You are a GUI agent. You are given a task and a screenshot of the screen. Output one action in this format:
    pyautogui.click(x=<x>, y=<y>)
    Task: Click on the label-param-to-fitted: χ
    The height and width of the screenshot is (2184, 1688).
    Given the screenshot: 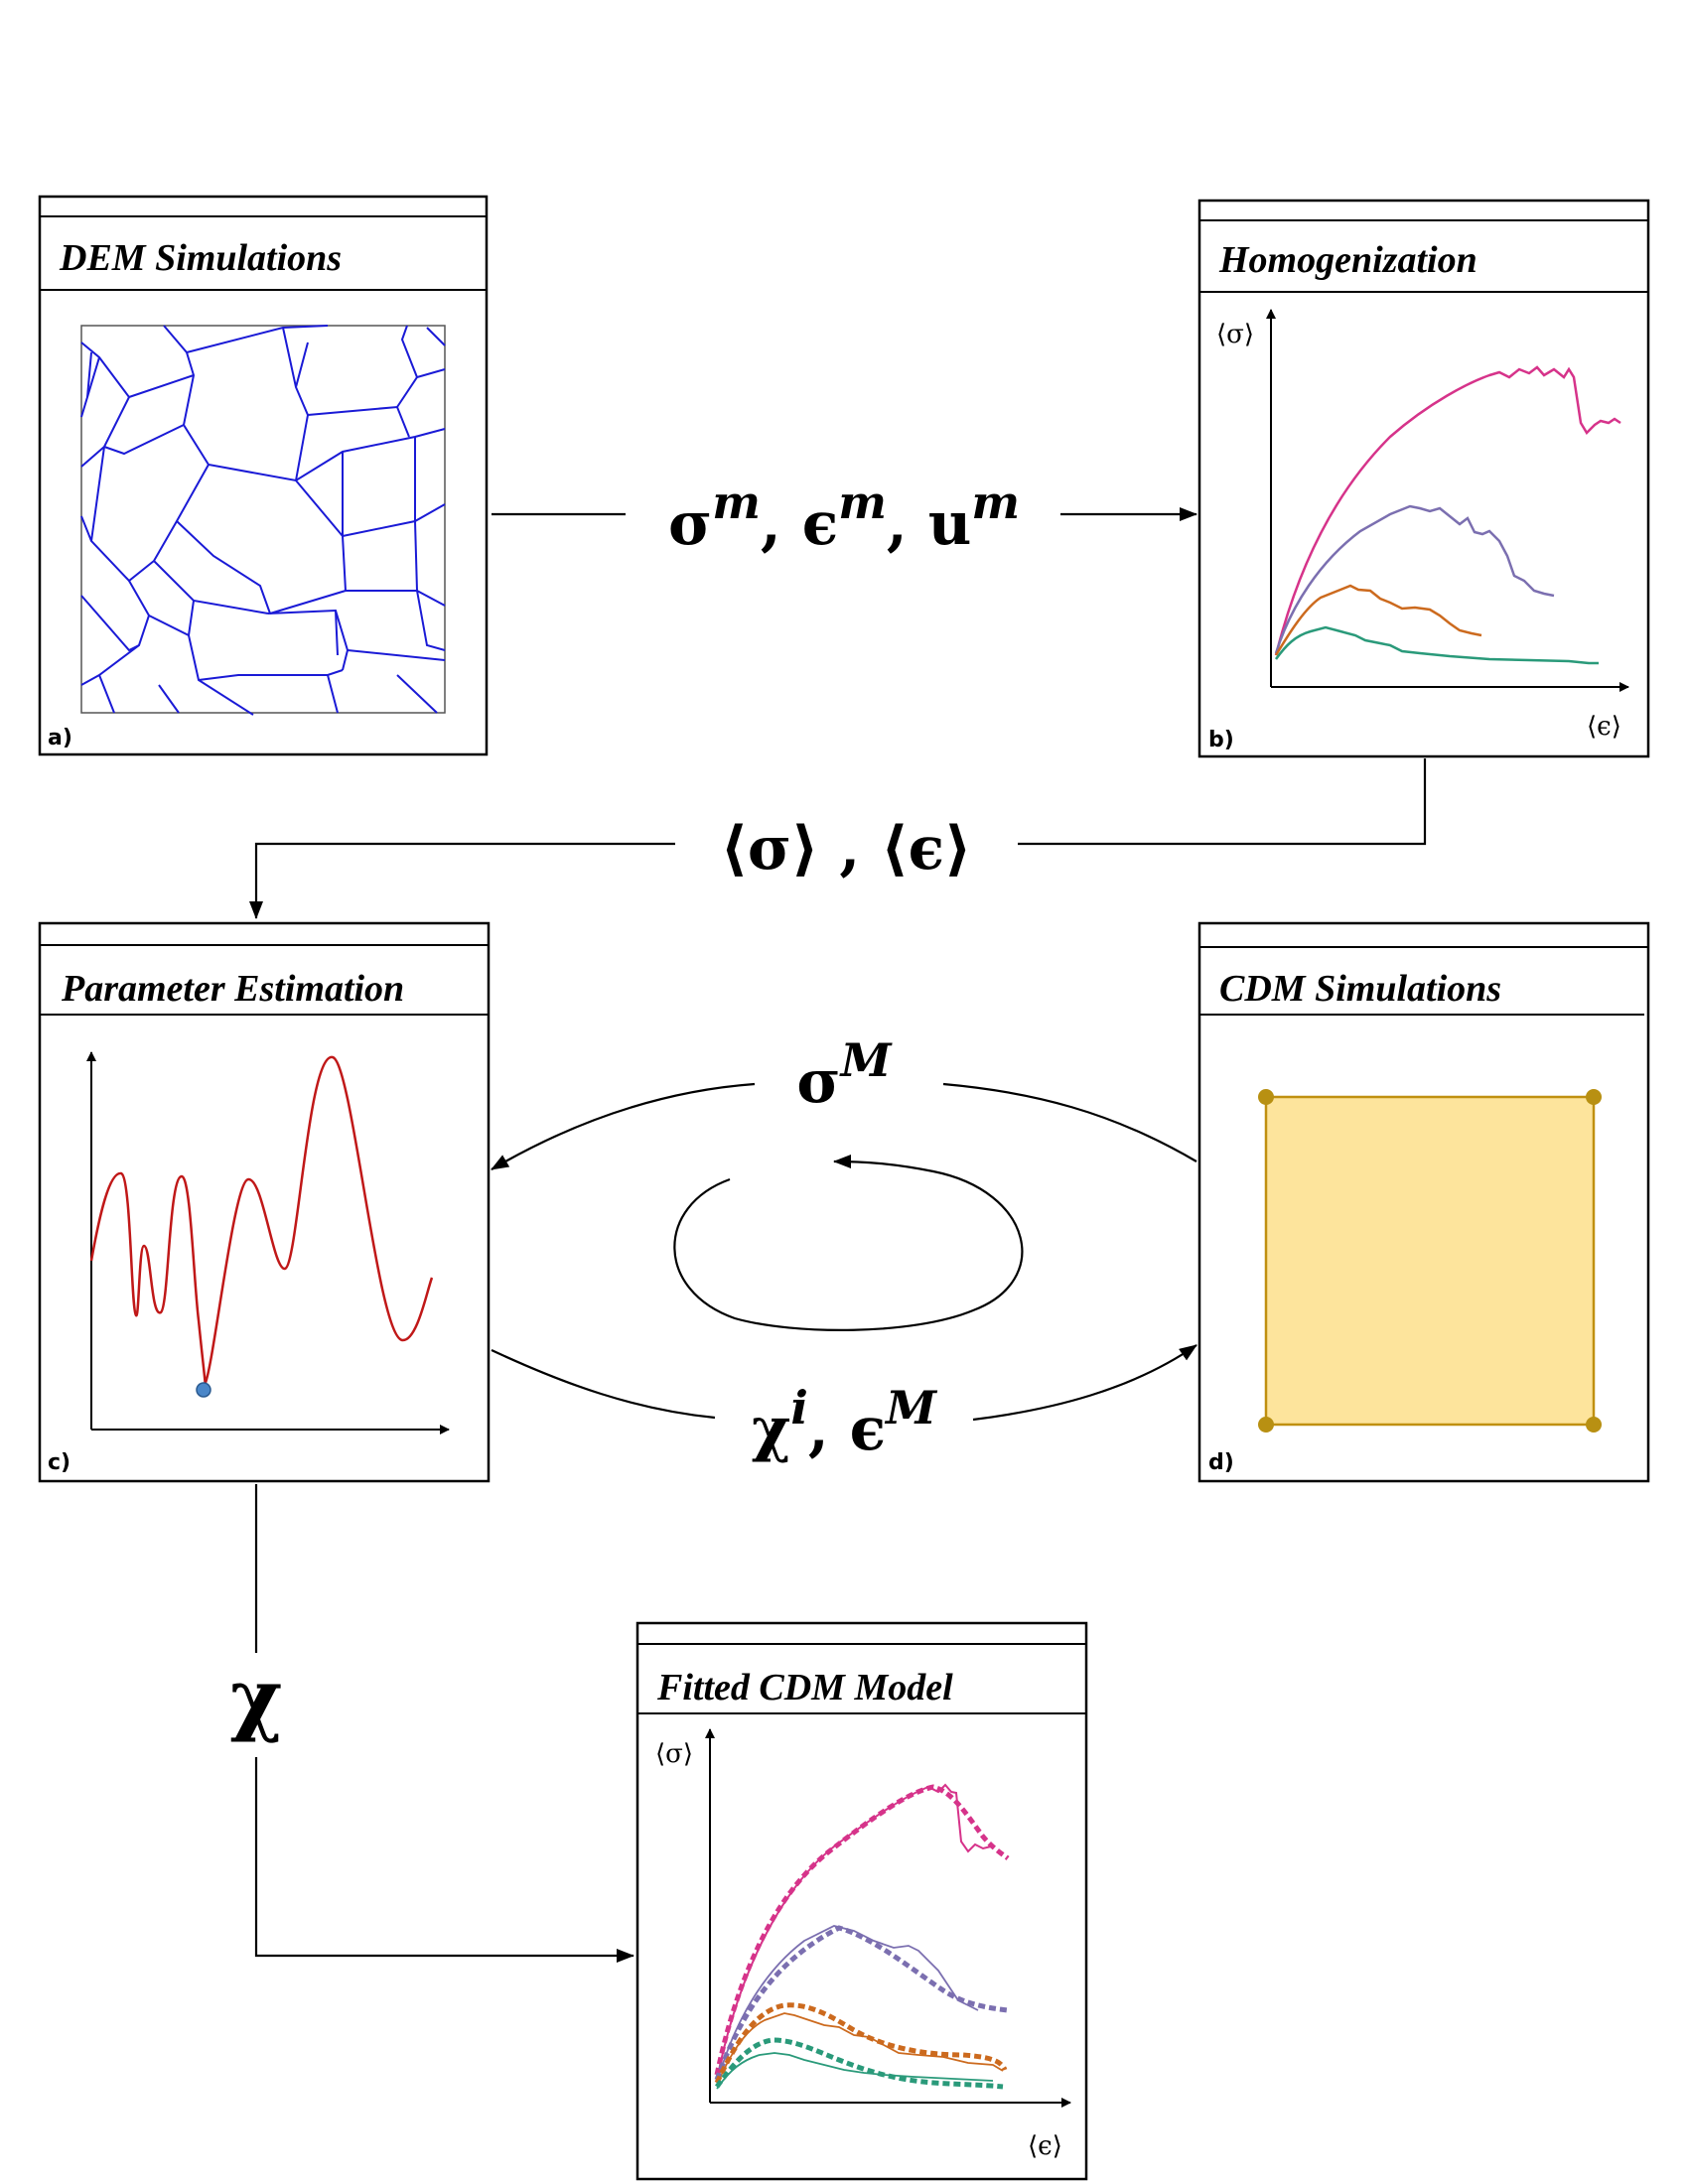 What is the action you would take?
    pyautogui.click(x=256, y=1697)
    